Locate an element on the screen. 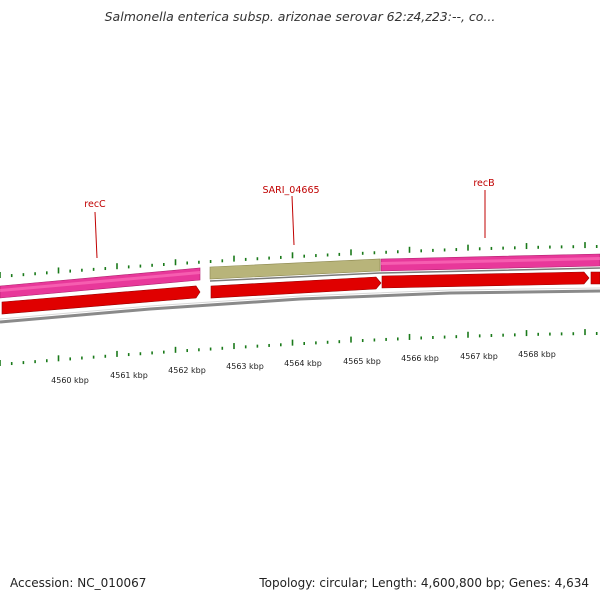 The image size is (600, 600). accession-text: Accession: NC_010067 is located at coordinates (78, 583).